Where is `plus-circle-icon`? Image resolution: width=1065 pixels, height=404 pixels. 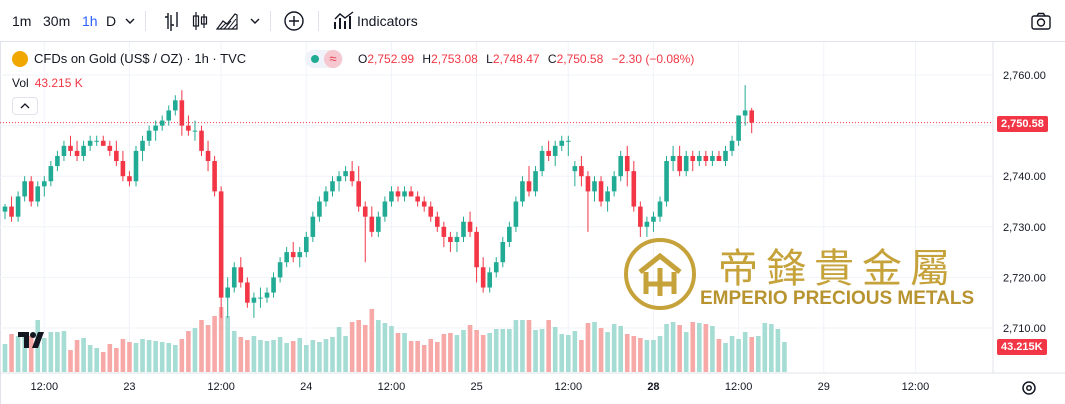 plus-circle-icon is located at coordinates (294, 21).